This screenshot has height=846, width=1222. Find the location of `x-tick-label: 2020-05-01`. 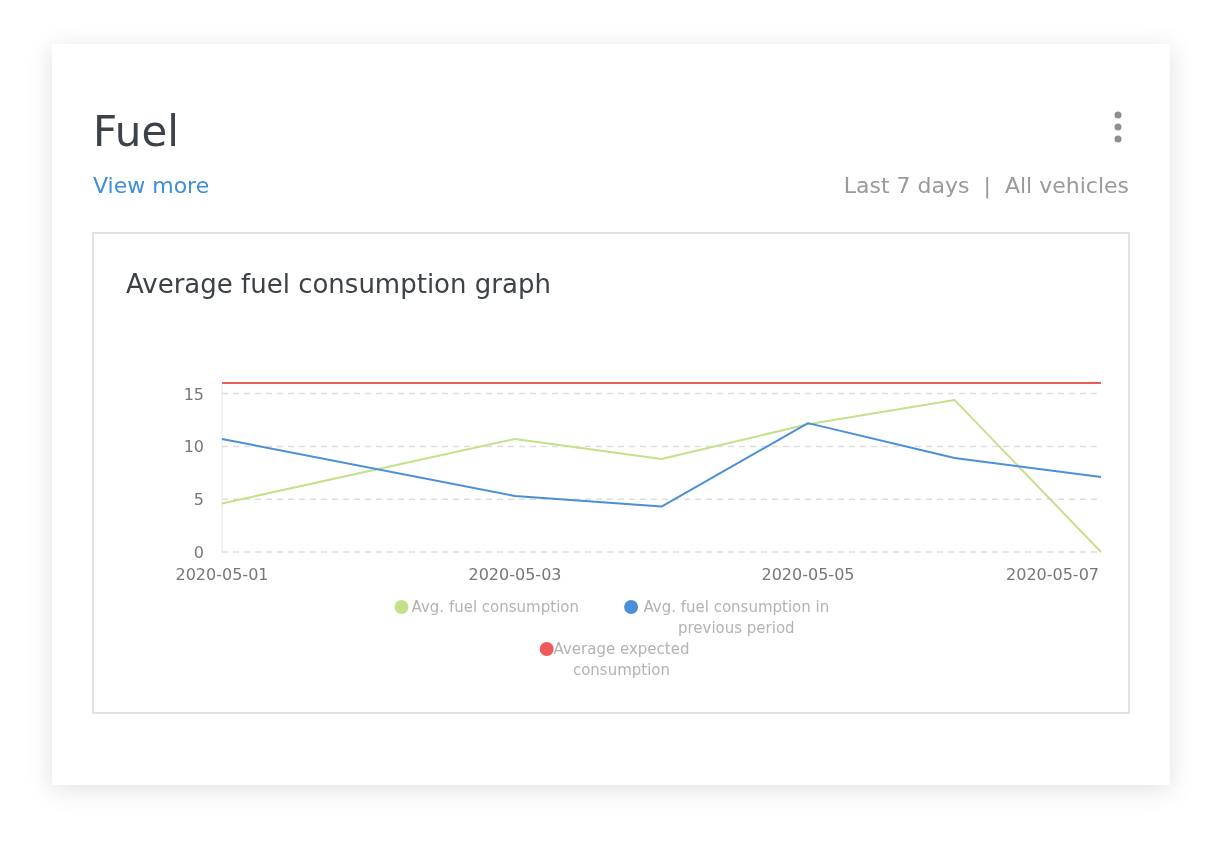

x-tick-label: 2020-05-01 is located at coordinates (222, 574).